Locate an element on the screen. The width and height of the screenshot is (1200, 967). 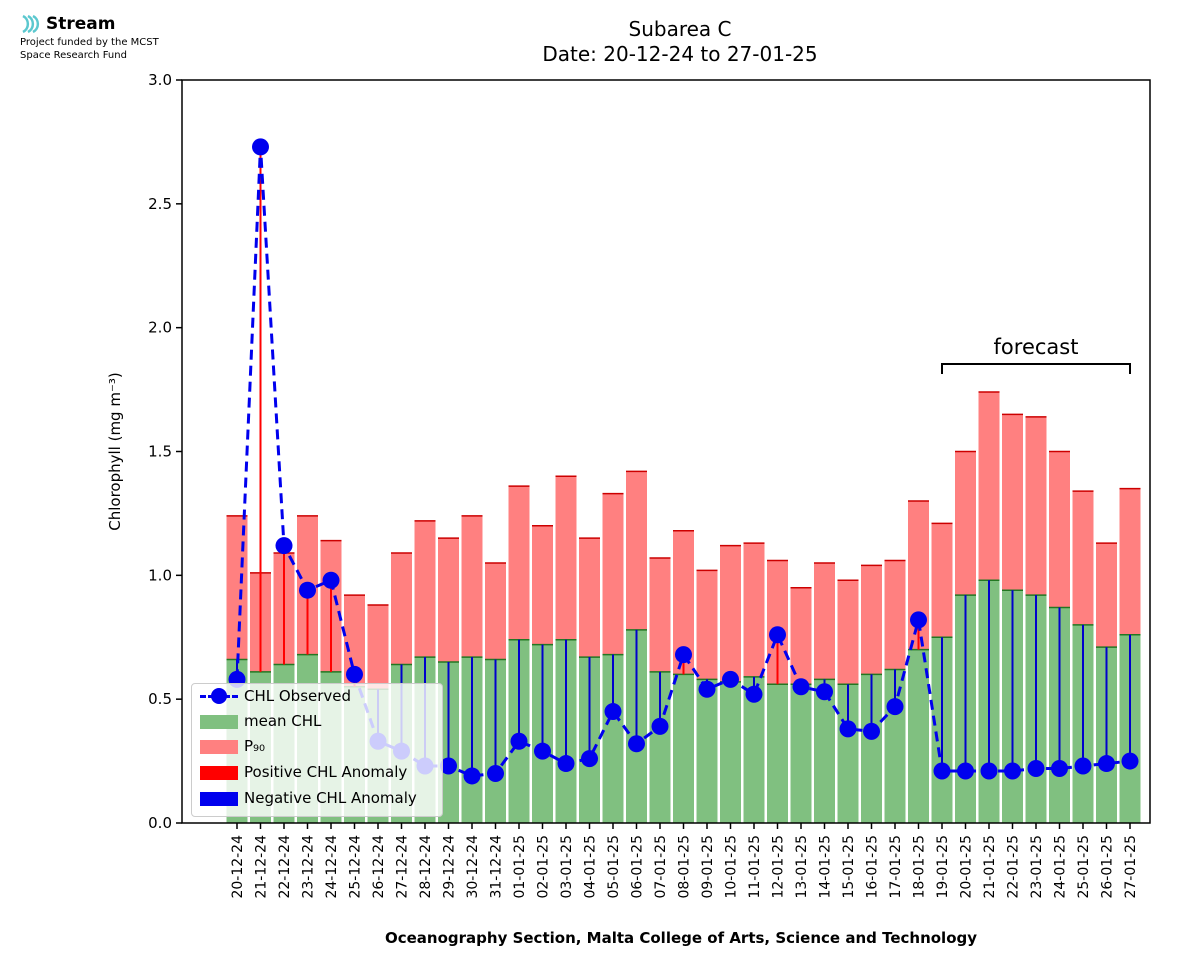
x-tick-label: 12-01-25 is located at coordinates (779, 867).